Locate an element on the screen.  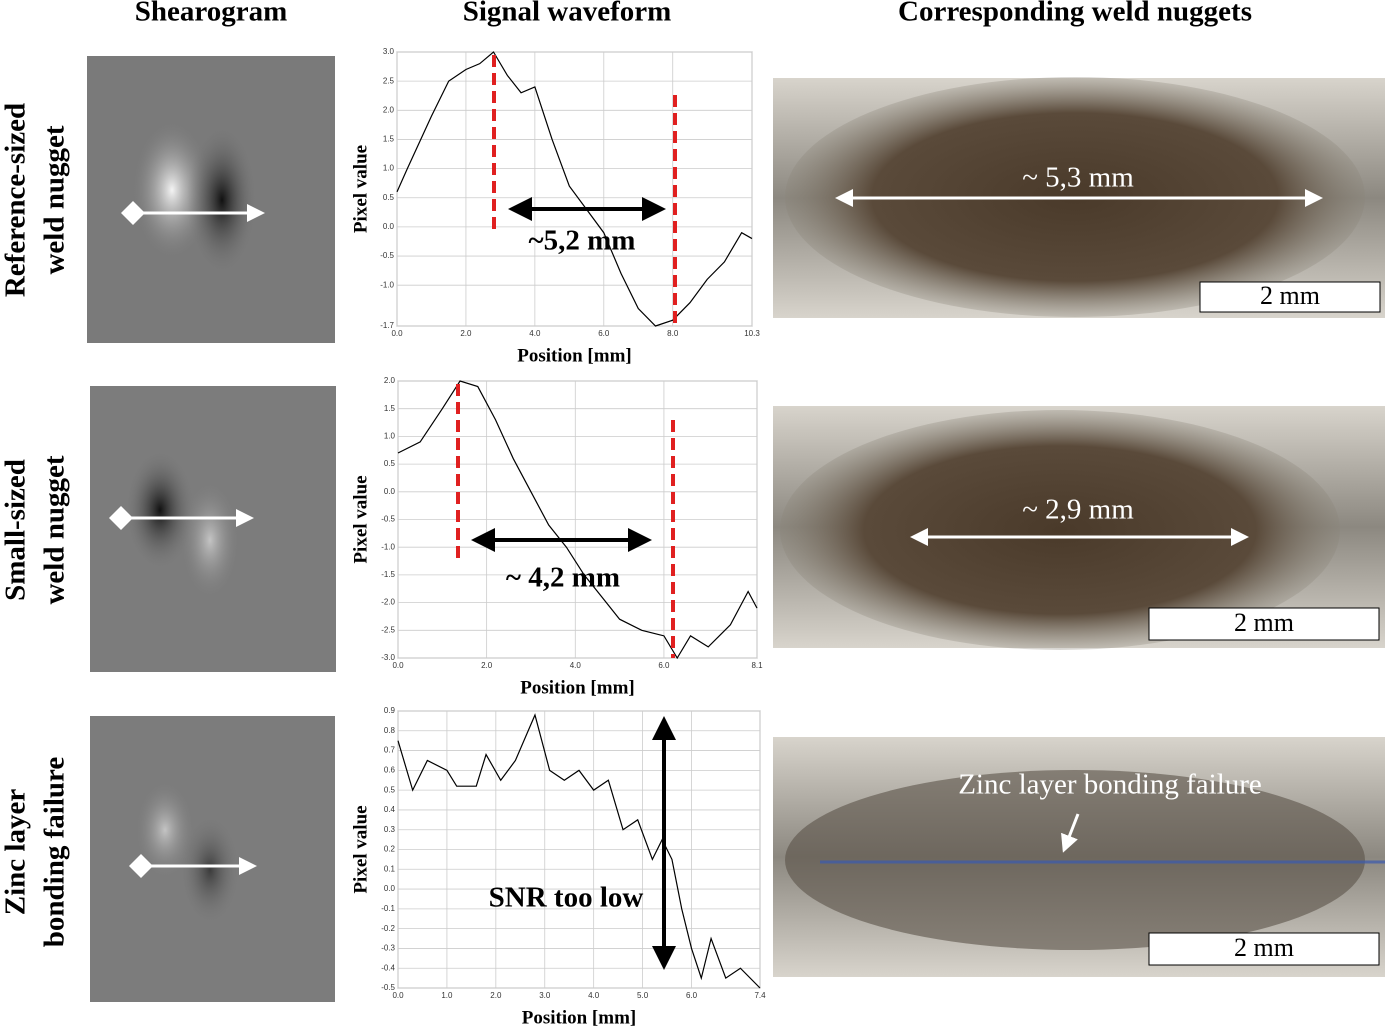
plot-area is located at coordinates (574, 189).